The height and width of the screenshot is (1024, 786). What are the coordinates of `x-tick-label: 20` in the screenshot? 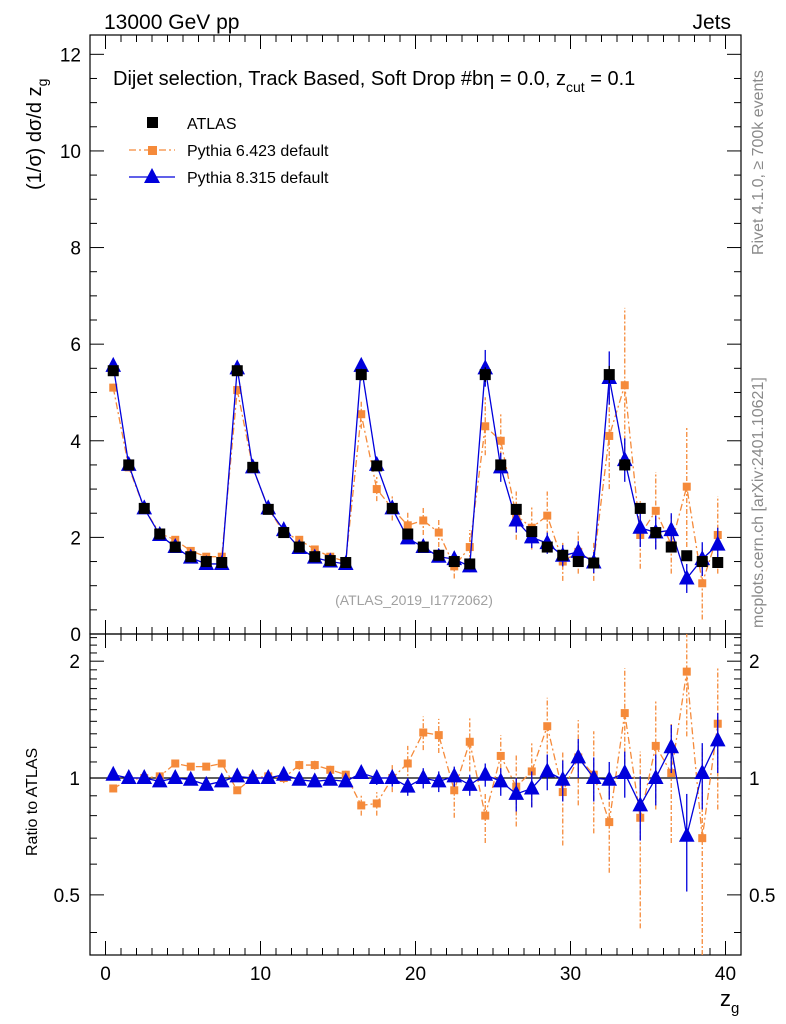 It's located at (415, 974).